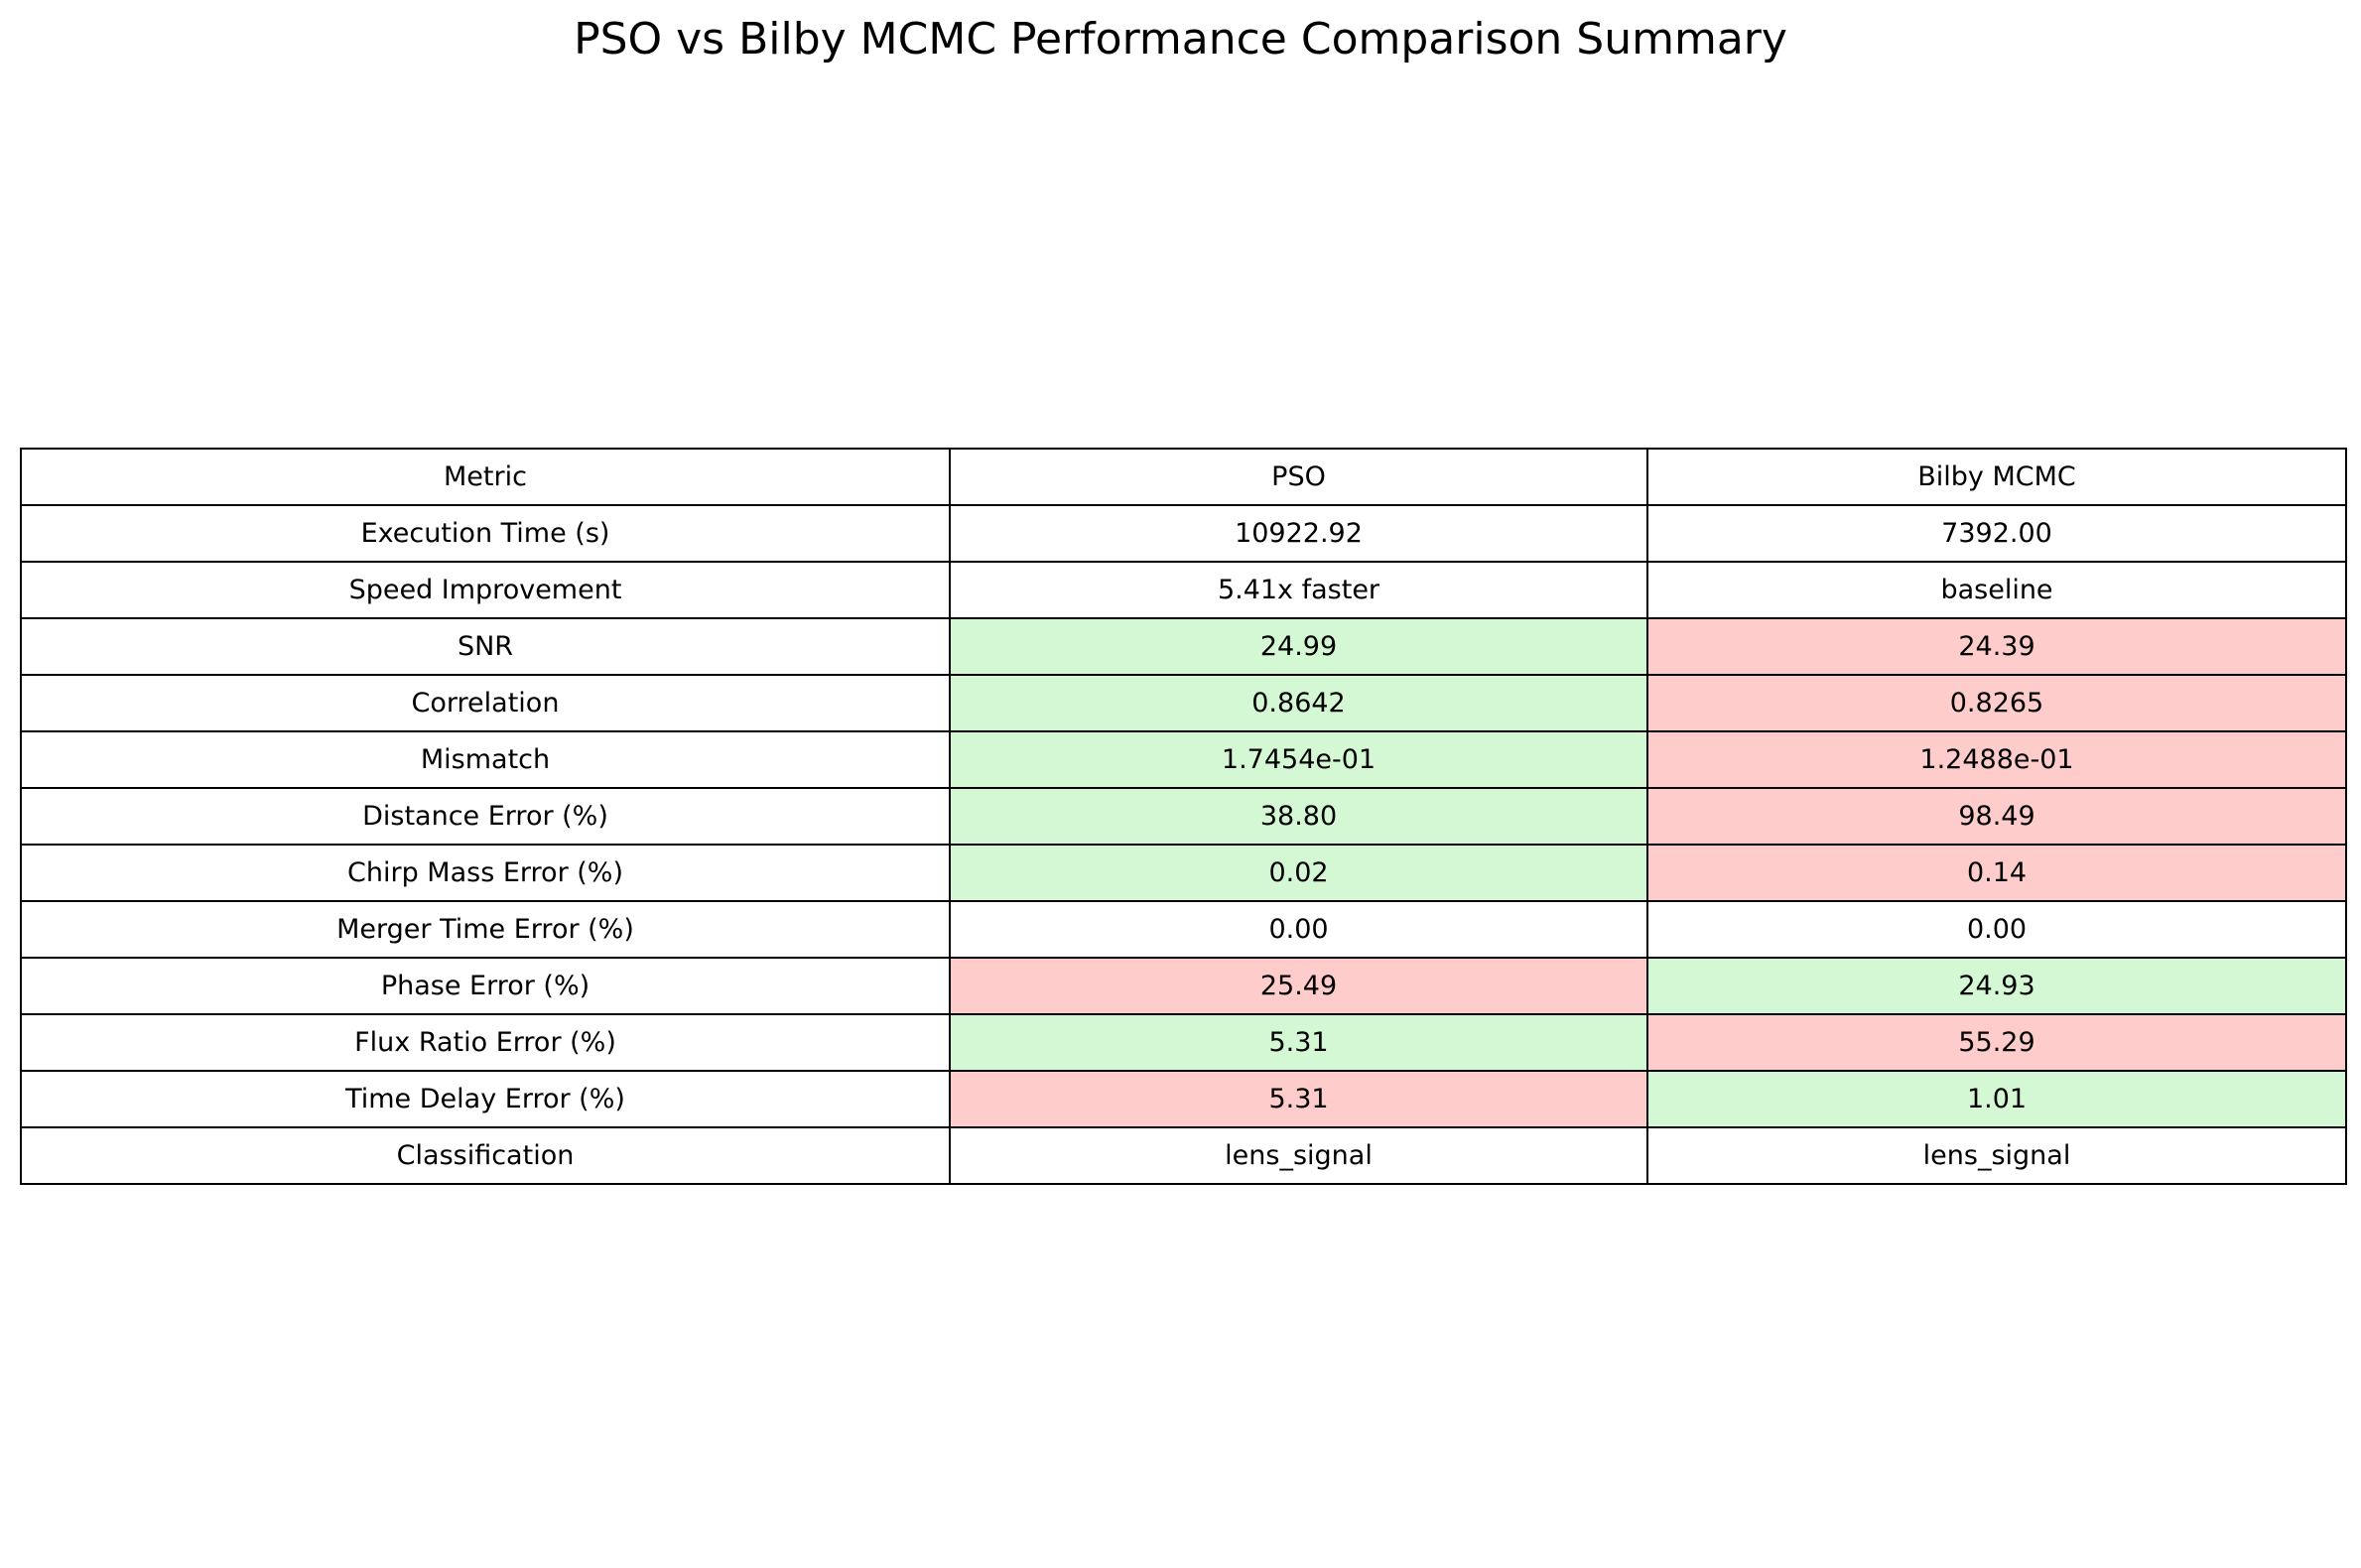 The width and height of the screenshot is (2361, 1568). Describe the element at coordinates (1996, 1155) in the screenshot. I see `bilby-value-cell: lens_signal` at that location.